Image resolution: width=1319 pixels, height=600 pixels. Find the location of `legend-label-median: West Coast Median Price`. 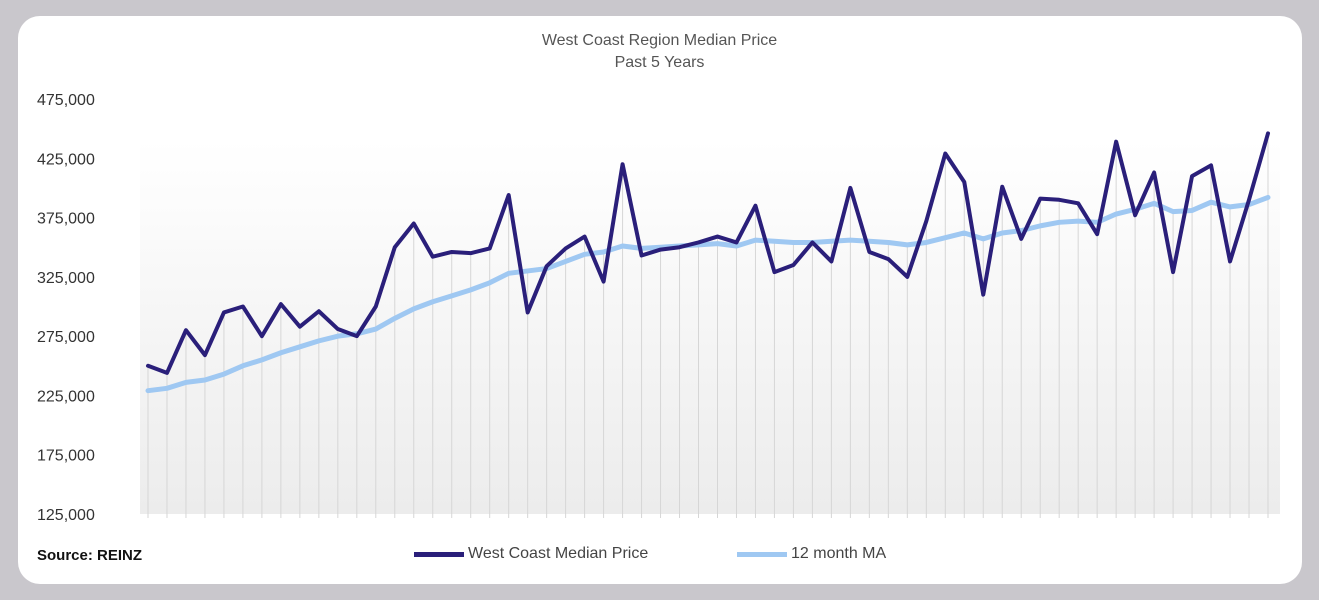

legend-label-median: West Coast Median Price is located at coordinates (558, 553).